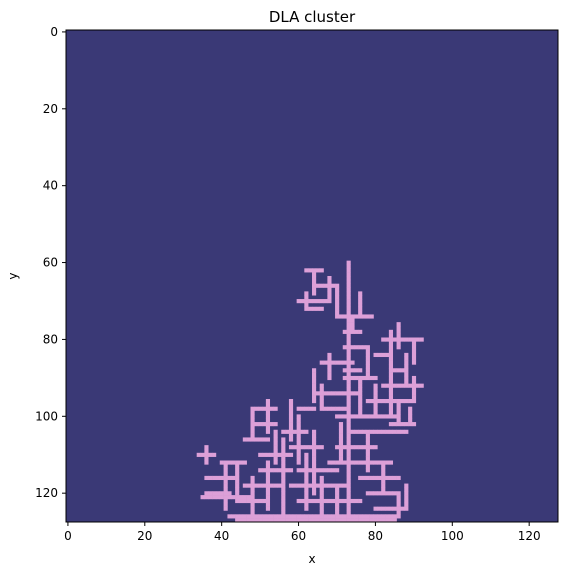 The image size is (568, 576). What do you see at coordinates (50, 339) in the screenshot?
I see `y-tick-label: 80` at bounding box center [50, 339].